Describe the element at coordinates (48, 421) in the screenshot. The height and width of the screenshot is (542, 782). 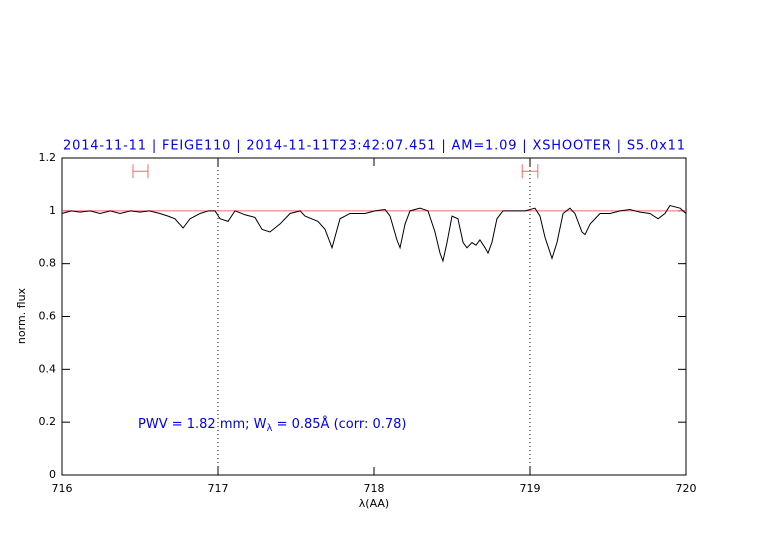
I see `y-tick-label: 0.2` at that location.